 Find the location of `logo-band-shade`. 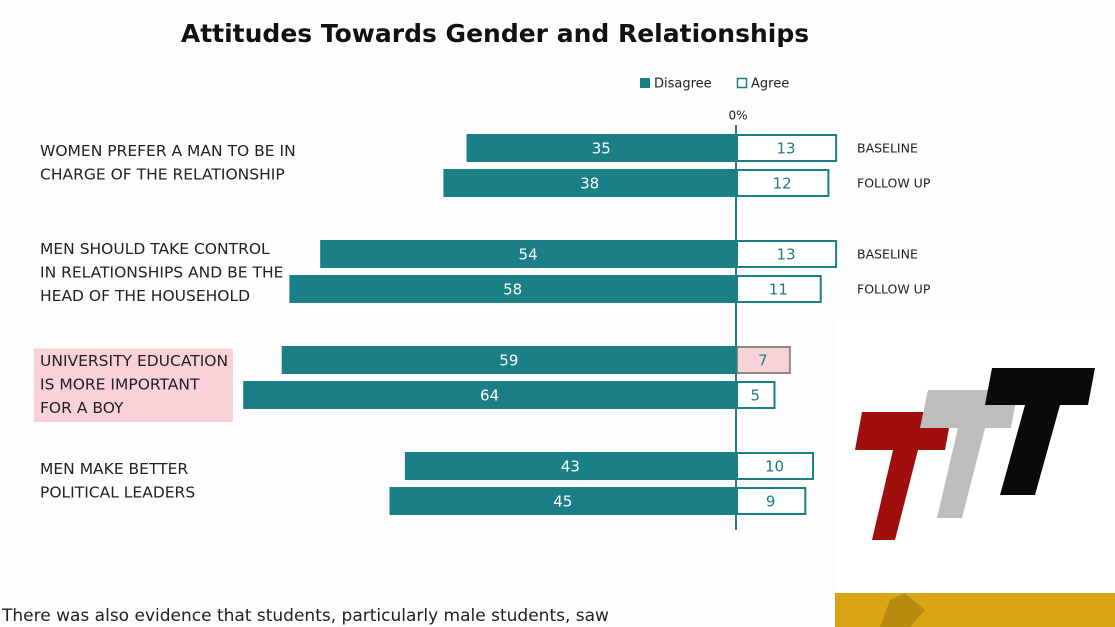

logo-band-shade is located at coordinates (902, 610).